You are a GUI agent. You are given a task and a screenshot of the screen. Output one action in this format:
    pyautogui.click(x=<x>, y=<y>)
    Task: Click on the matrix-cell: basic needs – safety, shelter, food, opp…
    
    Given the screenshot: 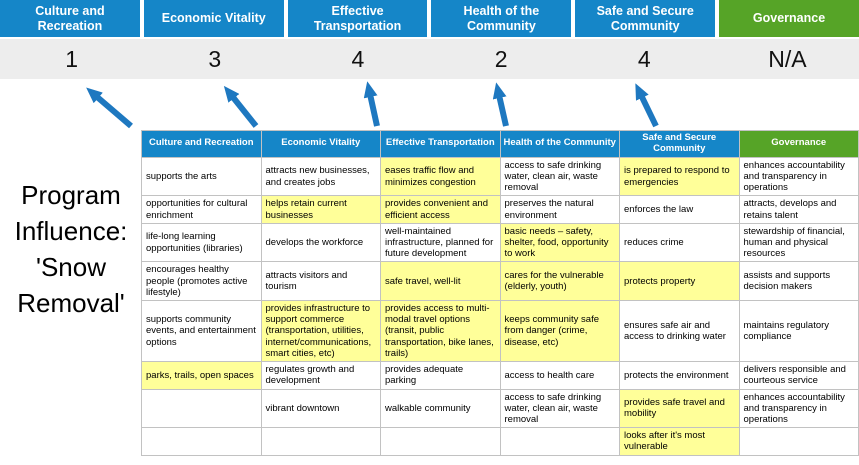 What is the action you would take?
    pyautogui.click(x=559, y=242)
    